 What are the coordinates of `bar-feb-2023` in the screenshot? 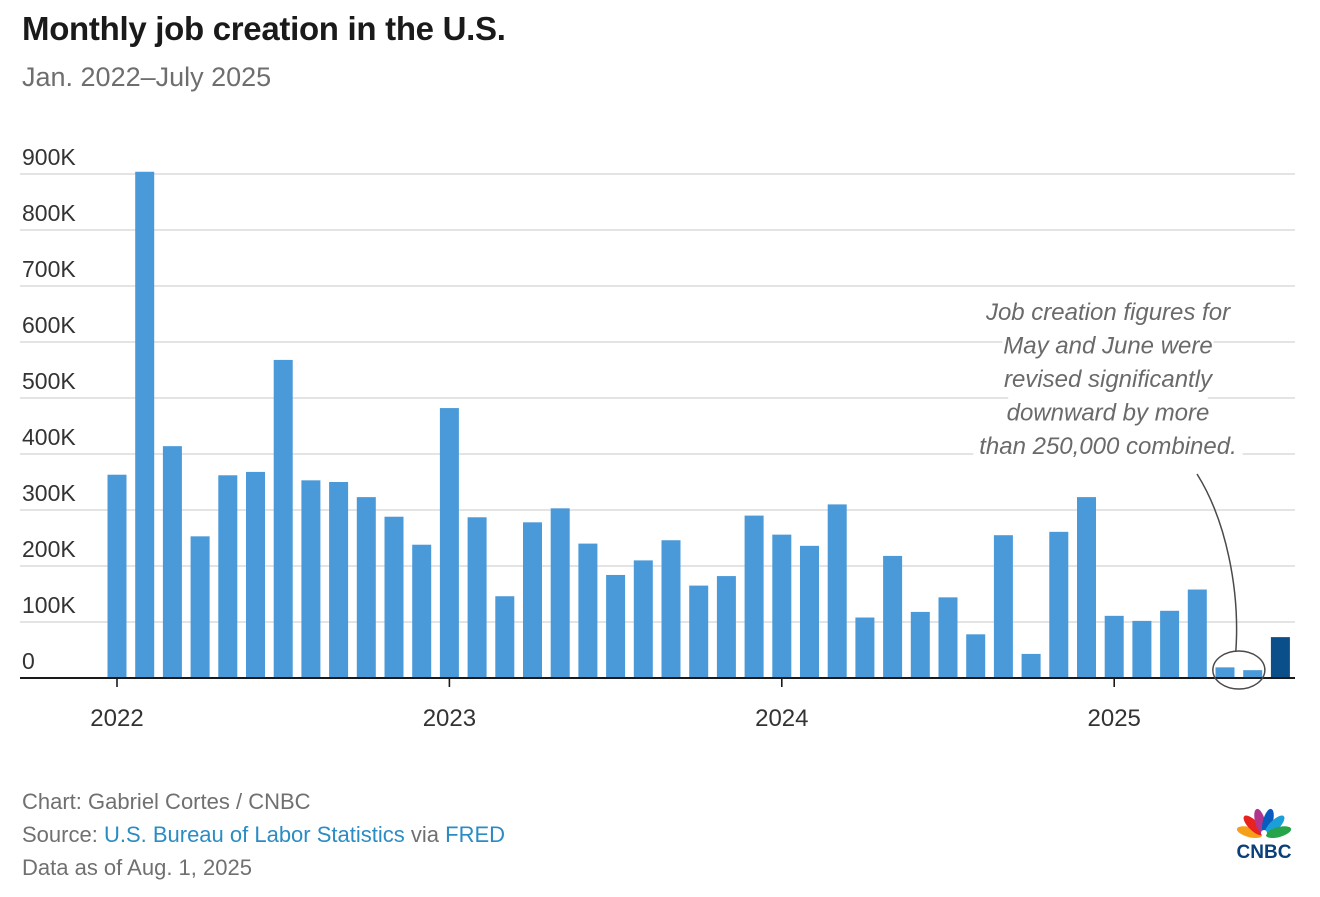 It's located at (477, 597).